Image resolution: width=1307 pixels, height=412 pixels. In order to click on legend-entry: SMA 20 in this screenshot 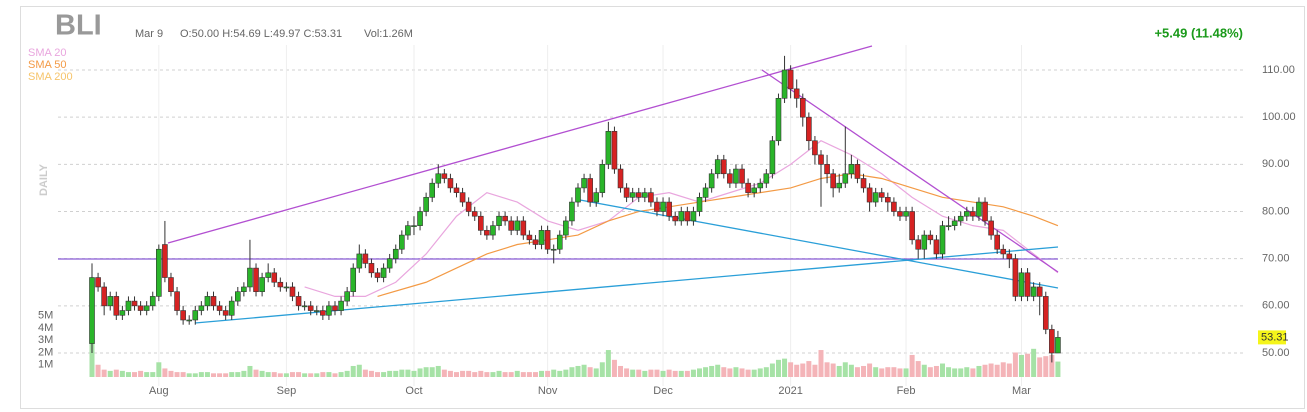, I will do `click(47, 53)`.